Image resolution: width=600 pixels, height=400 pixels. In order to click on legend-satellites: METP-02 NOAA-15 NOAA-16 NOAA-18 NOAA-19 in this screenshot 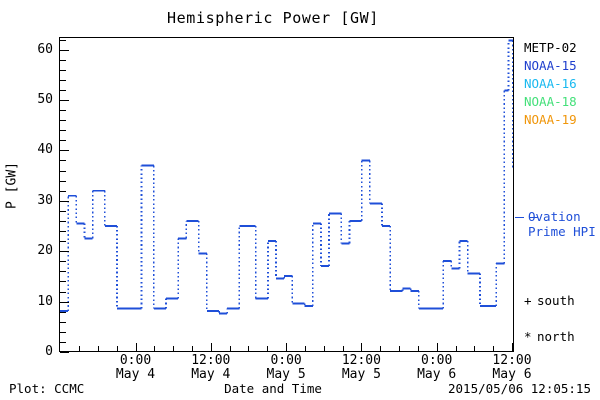, I will do `click(562, 84)`.